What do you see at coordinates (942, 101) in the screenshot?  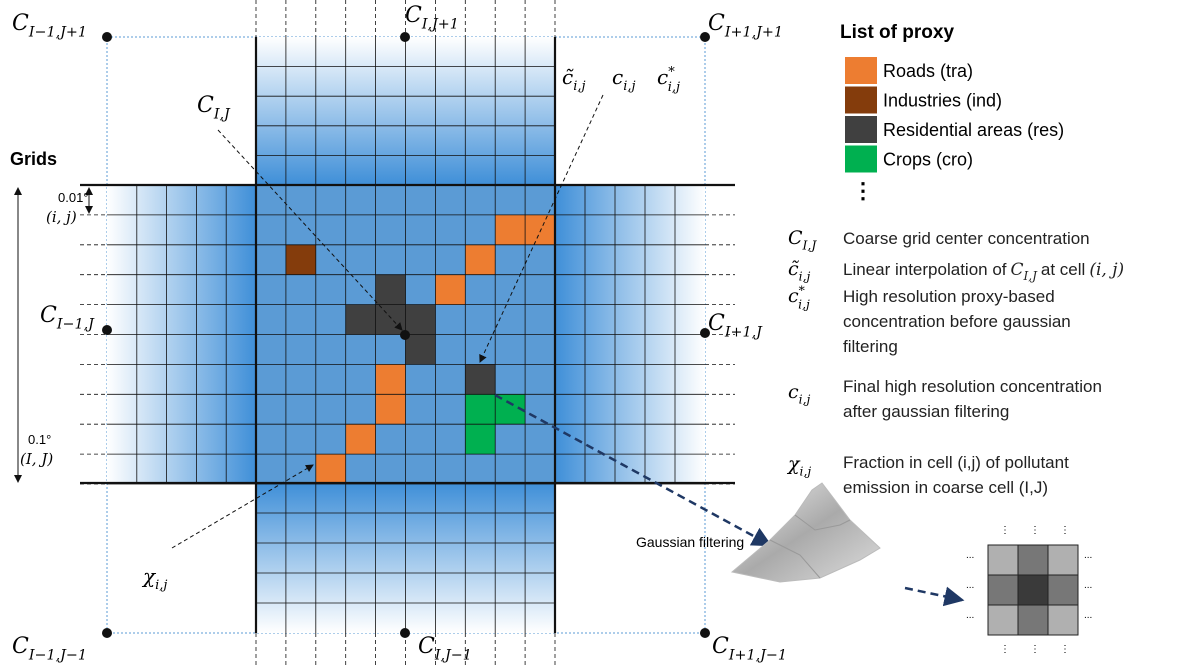 I see `legend-label: Industries (ind)` at bounding box center [942, 101].